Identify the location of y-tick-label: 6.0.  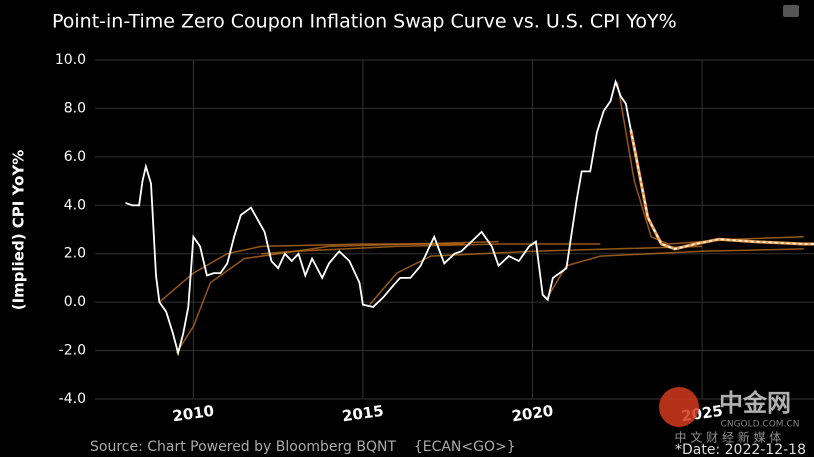
(75, 157).